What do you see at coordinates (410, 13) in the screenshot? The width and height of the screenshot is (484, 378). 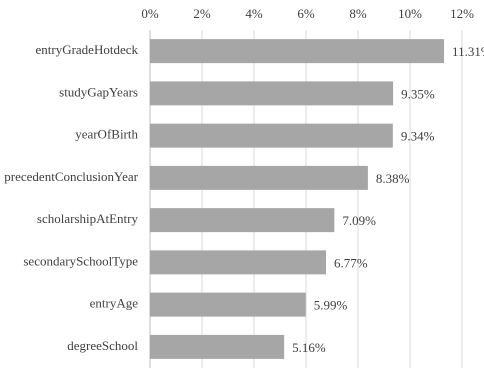 I see `x-tick-label: 10%` at bounding box center [410, 13].